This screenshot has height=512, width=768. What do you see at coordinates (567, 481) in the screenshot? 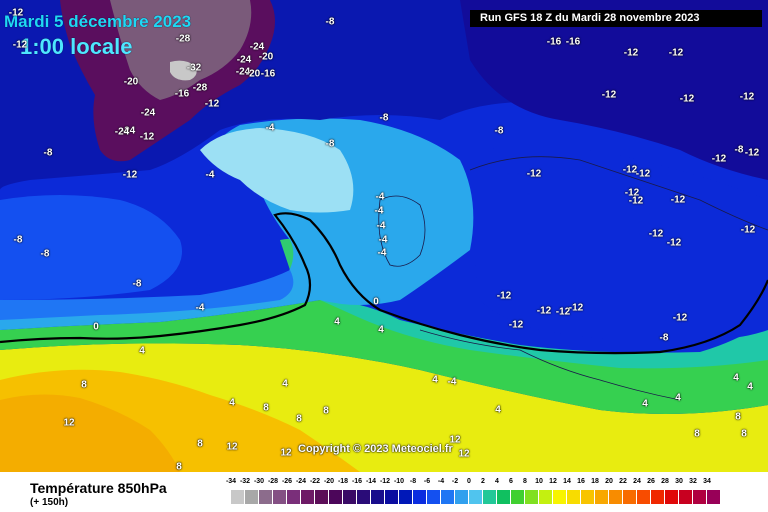
I see `scale-label: 14` at bounding box center [567, 481].